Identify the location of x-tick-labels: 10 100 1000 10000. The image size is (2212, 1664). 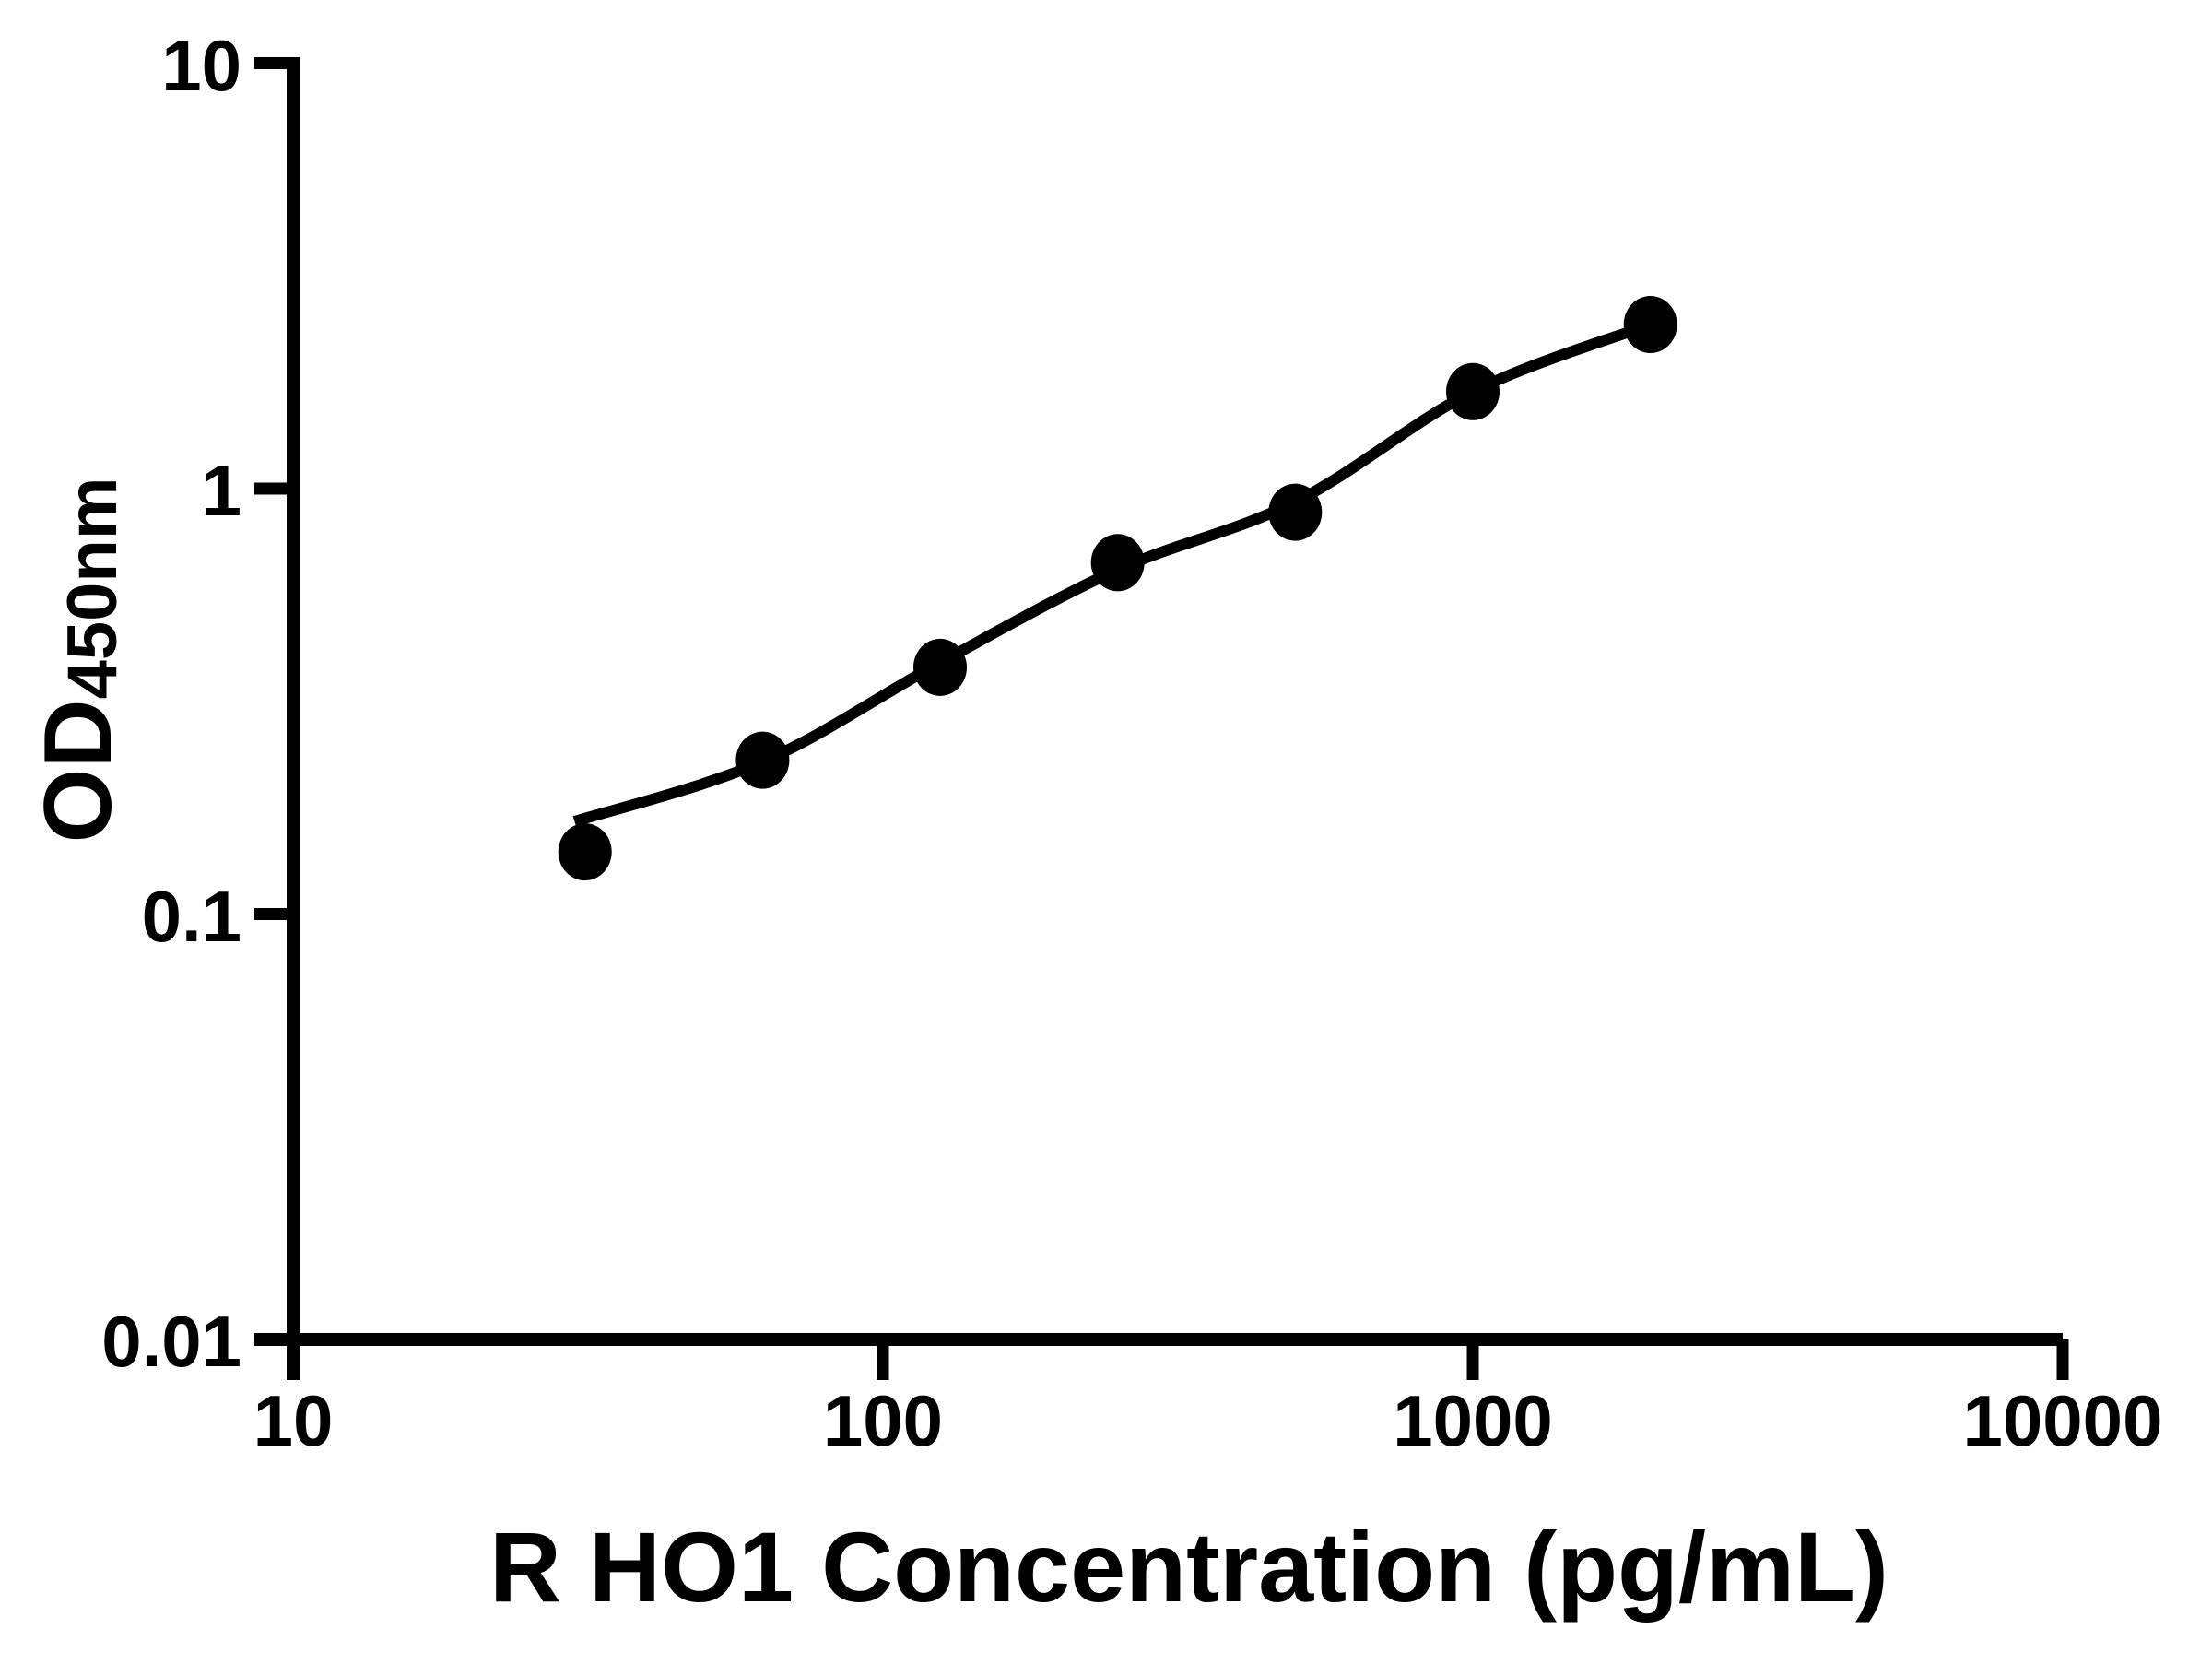
(1208, 1420).